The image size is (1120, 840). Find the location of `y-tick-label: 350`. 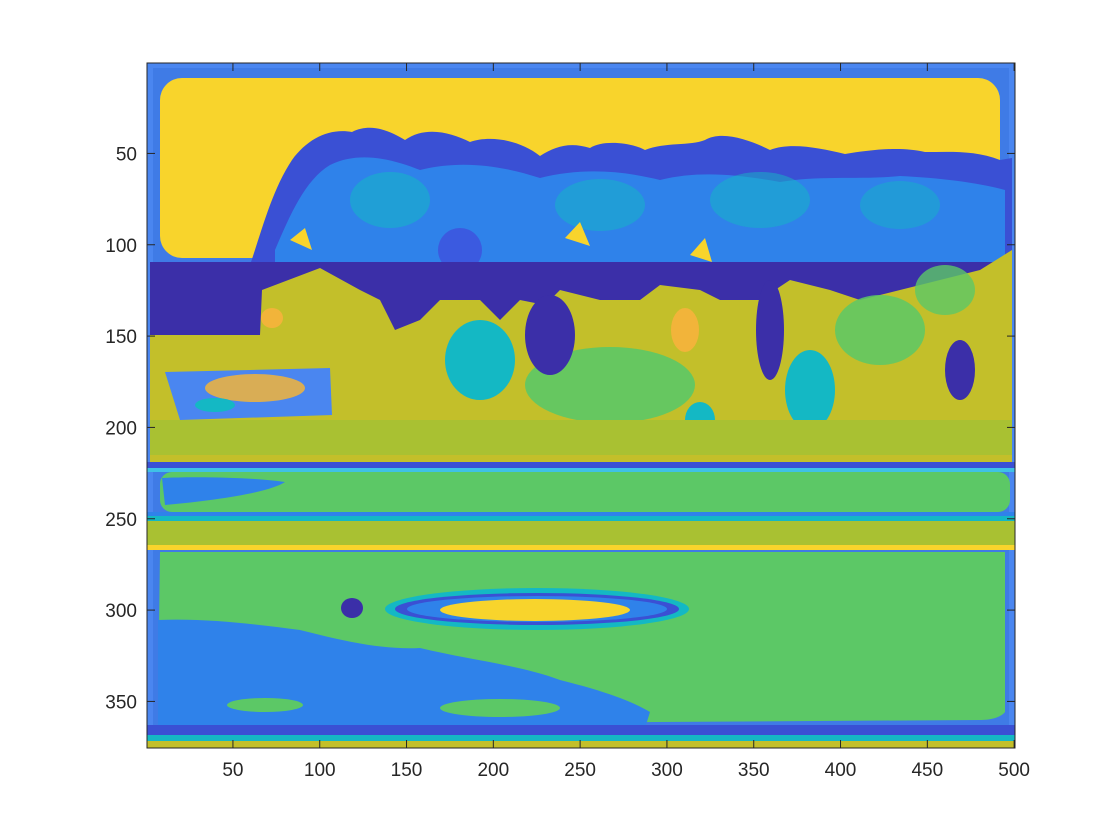

y-tick-label: 350 is located at coordinates (121, 702).